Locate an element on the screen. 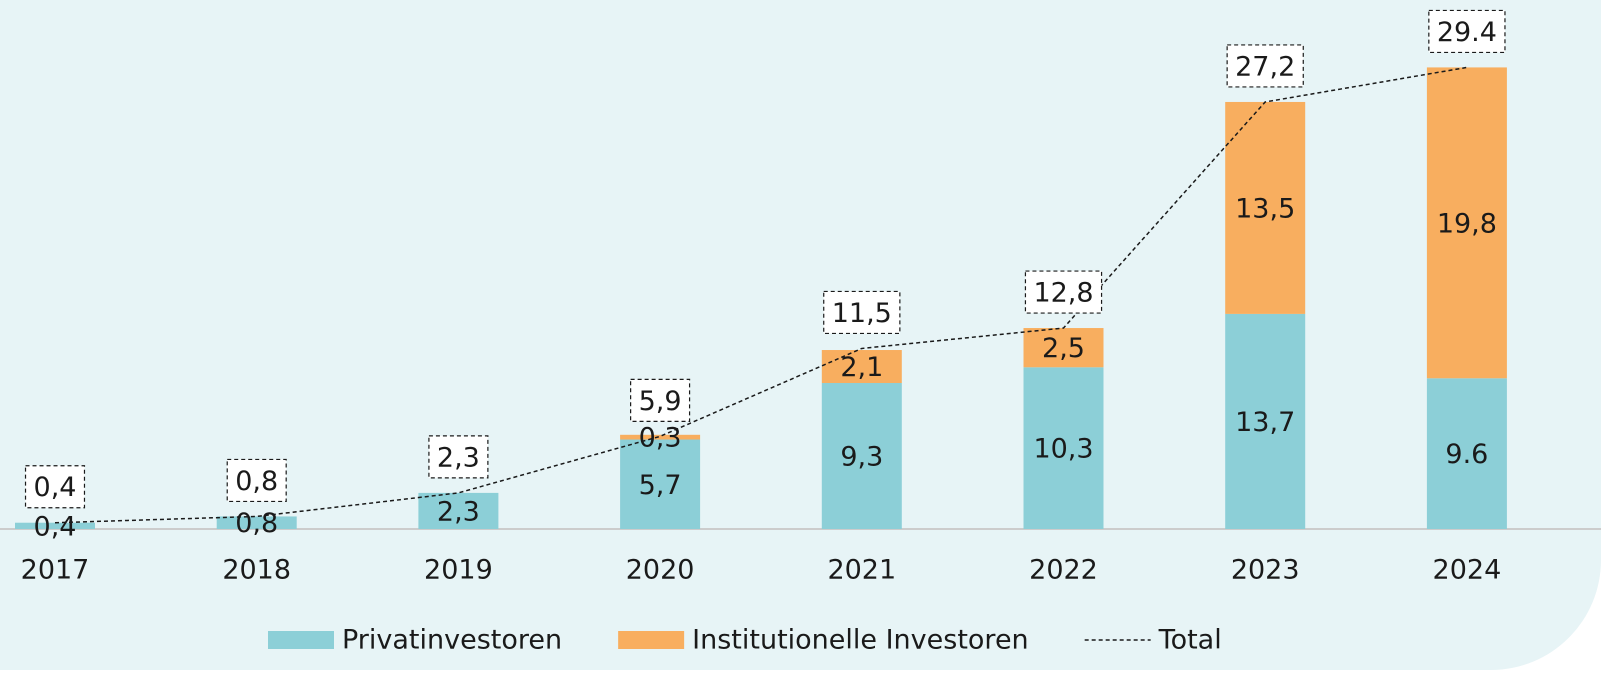  x-tick-label: 2020 is located at coordinates (660, 570).